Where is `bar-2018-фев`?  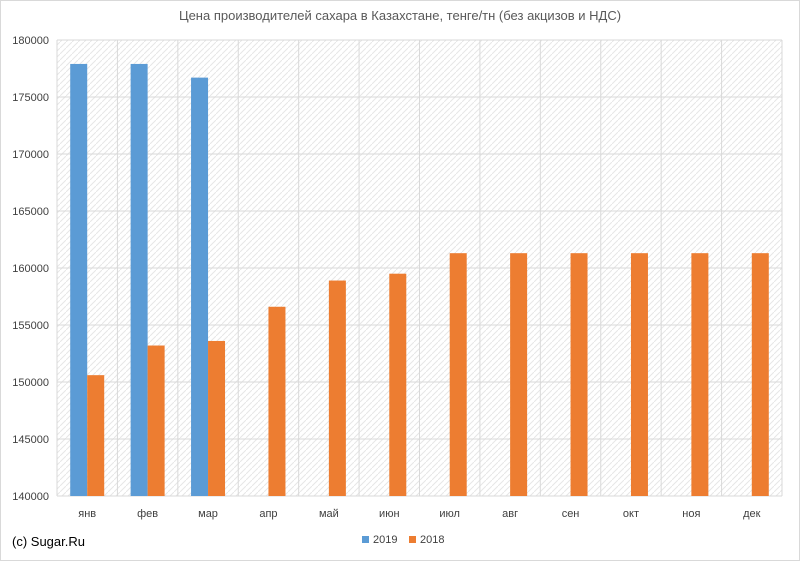
bar-2018-фев is located at coordinates (156, 420).